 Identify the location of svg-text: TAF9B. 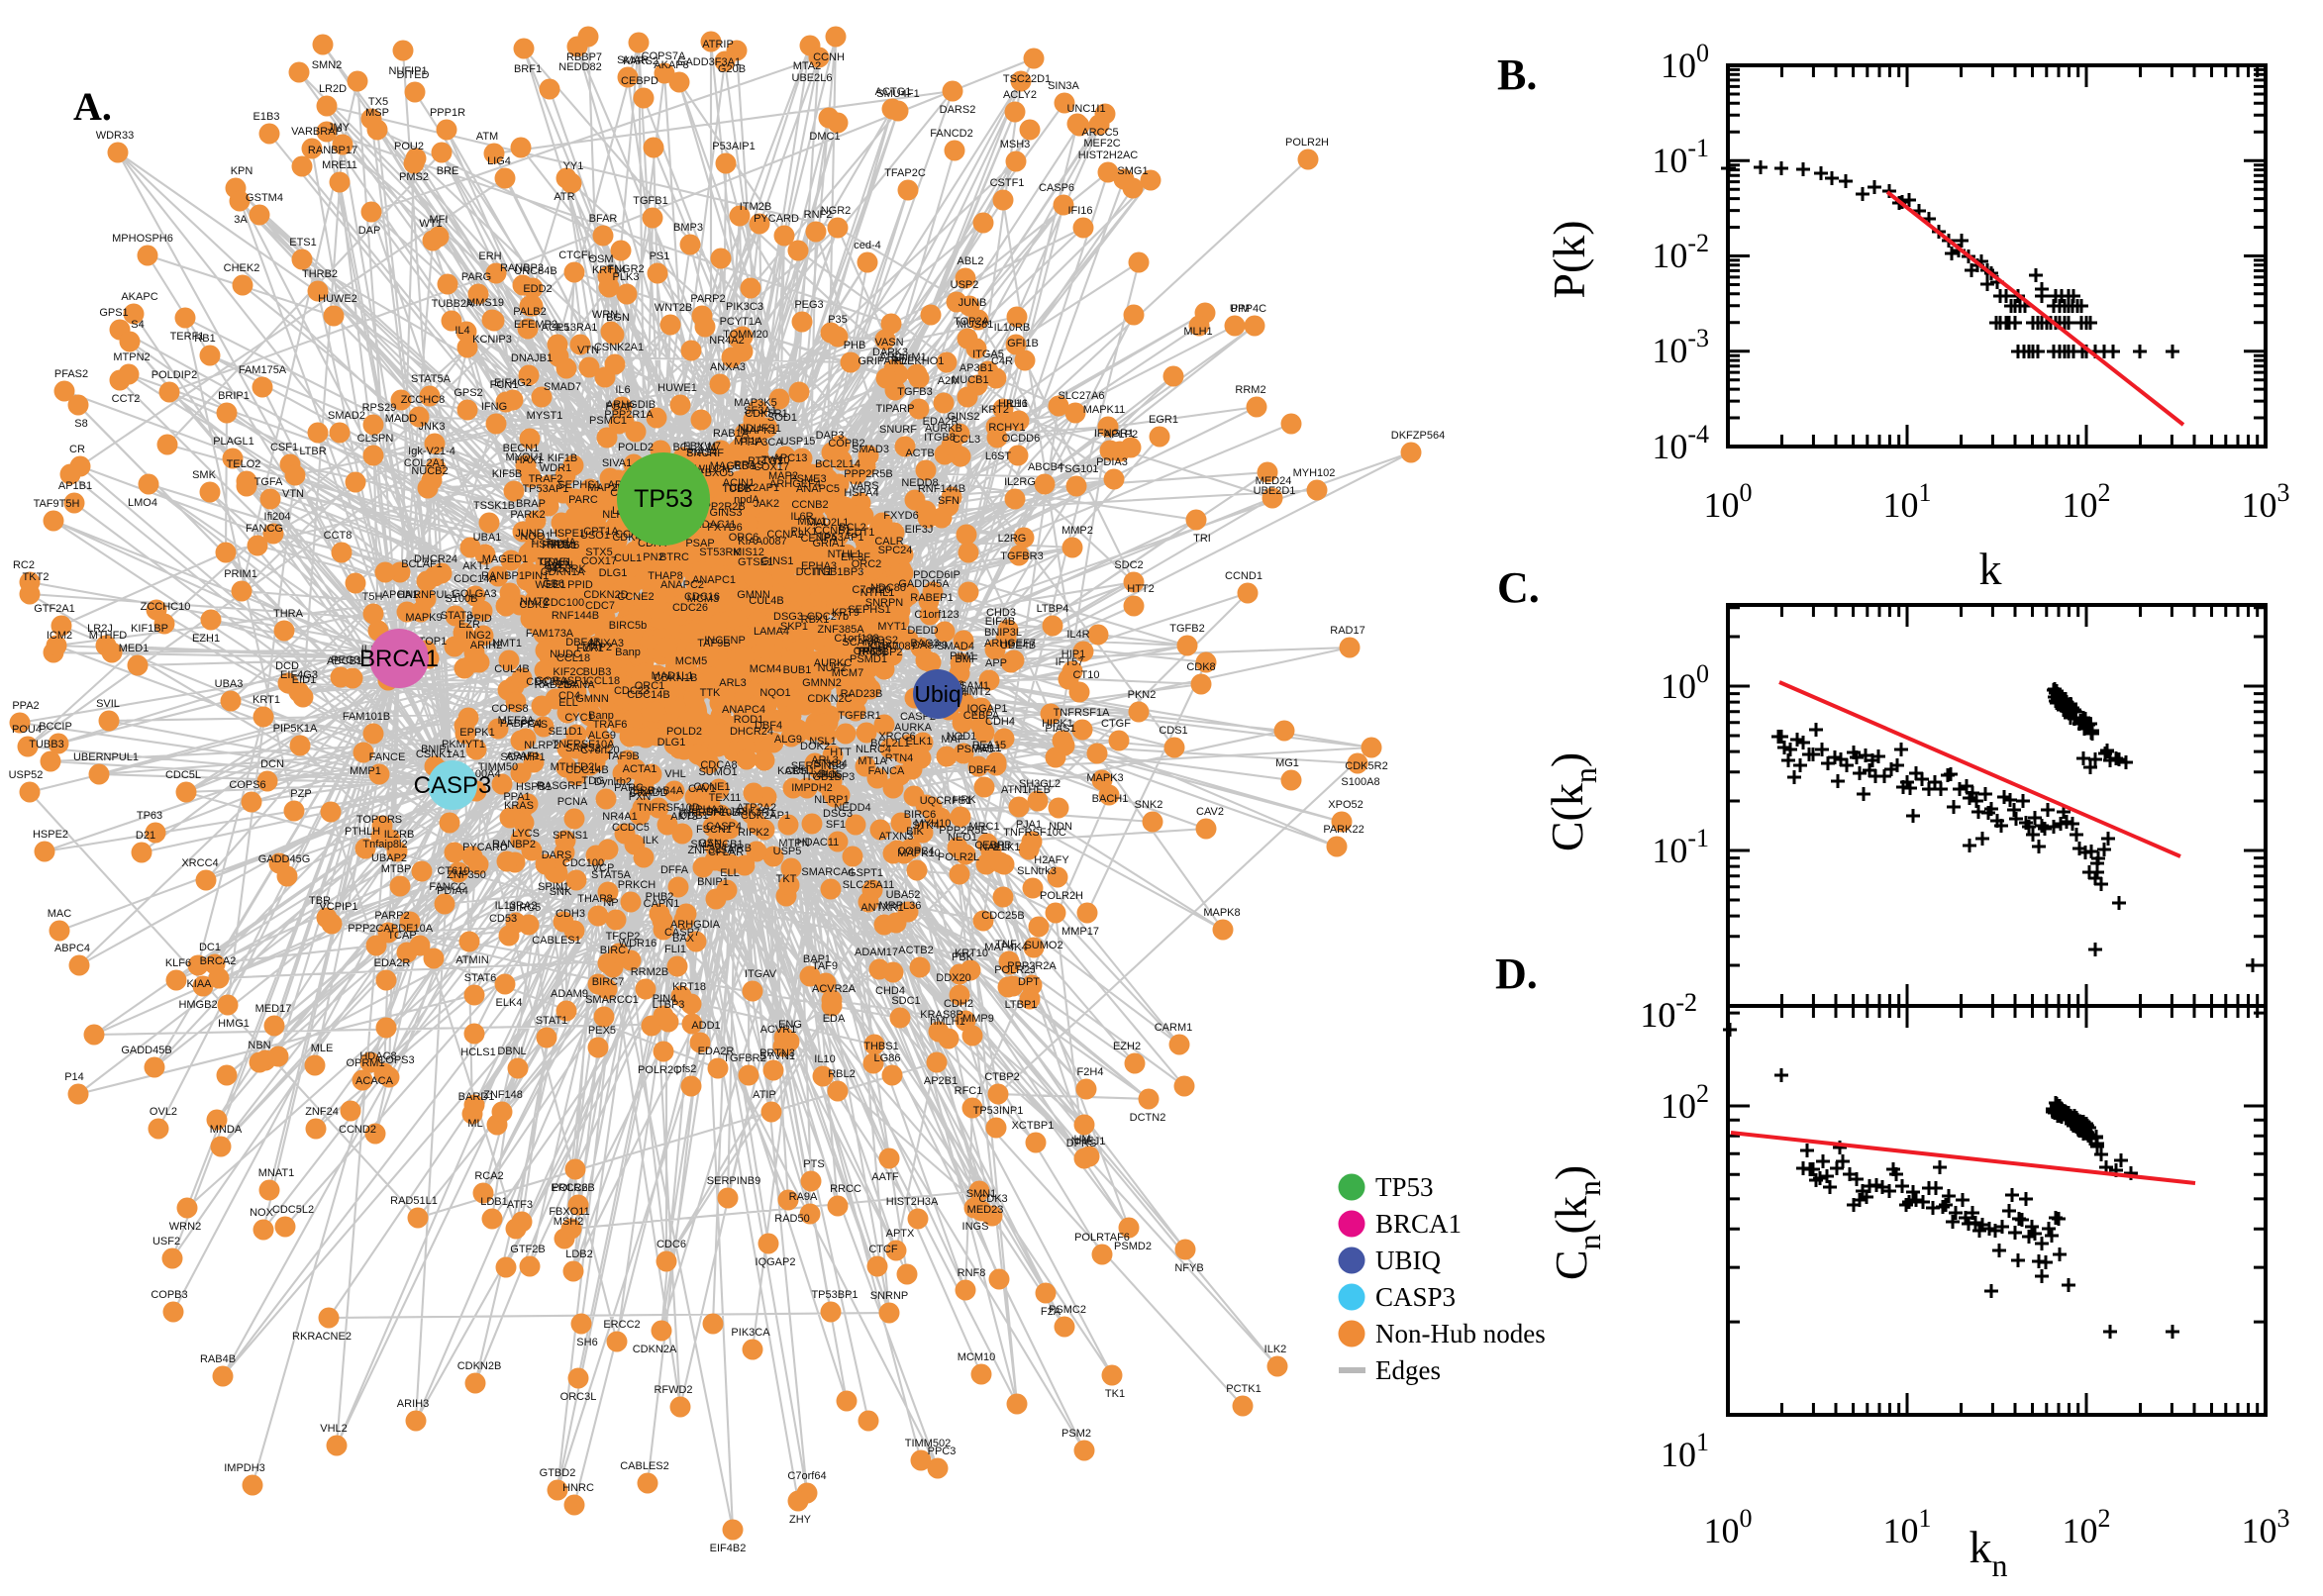
(714, 643).